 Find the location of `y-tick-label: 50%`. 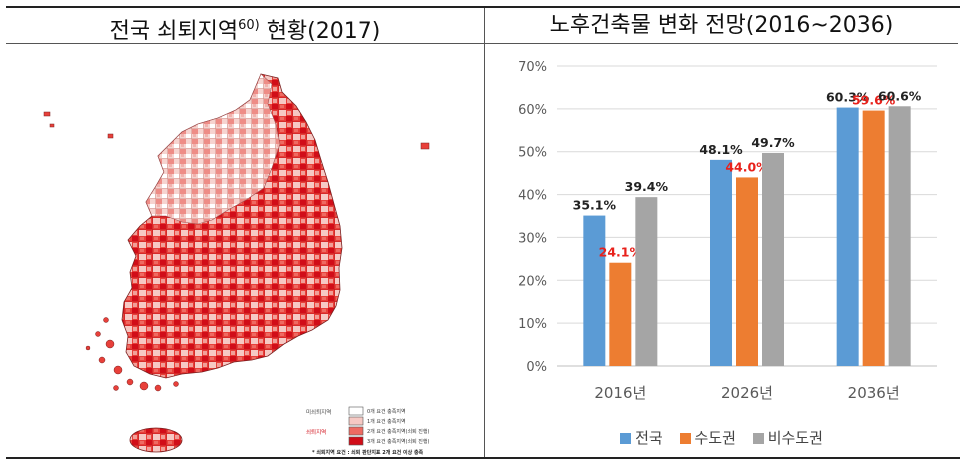

y-tick-label: 50% is located at coordinates (532, 153).